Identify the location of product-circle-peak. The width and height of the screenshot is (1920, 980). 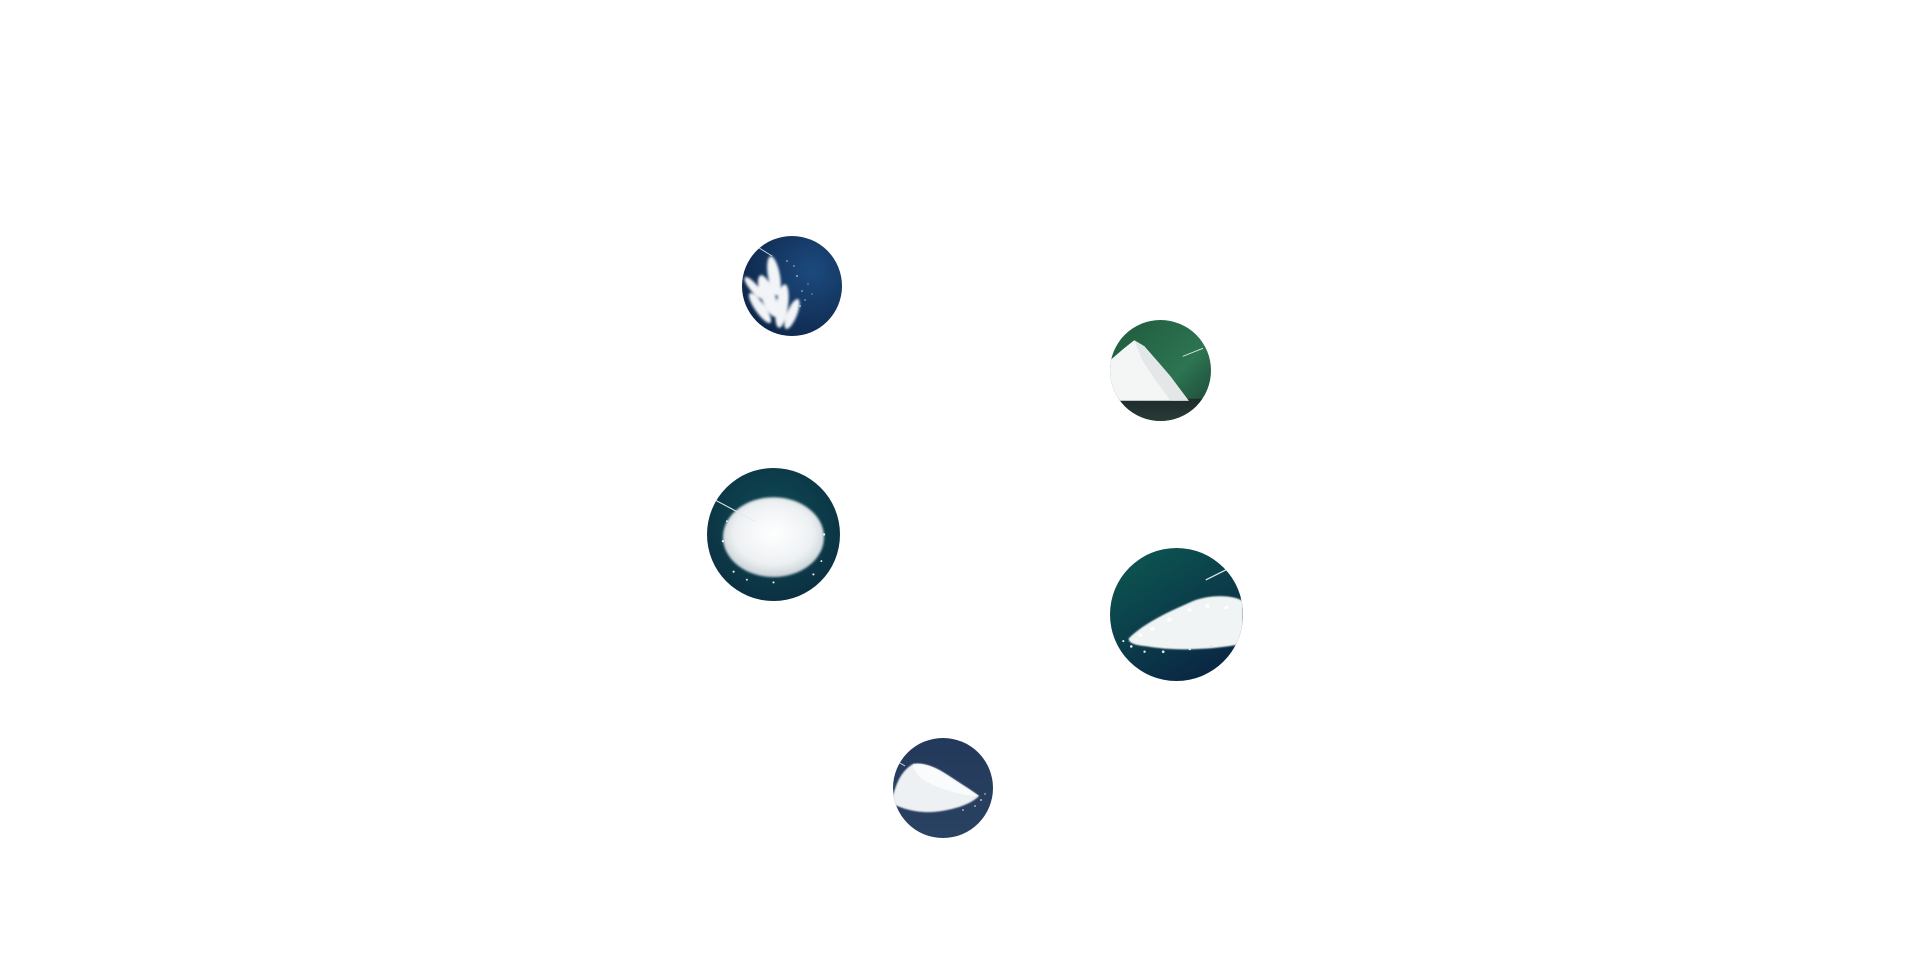
(1160, 370).